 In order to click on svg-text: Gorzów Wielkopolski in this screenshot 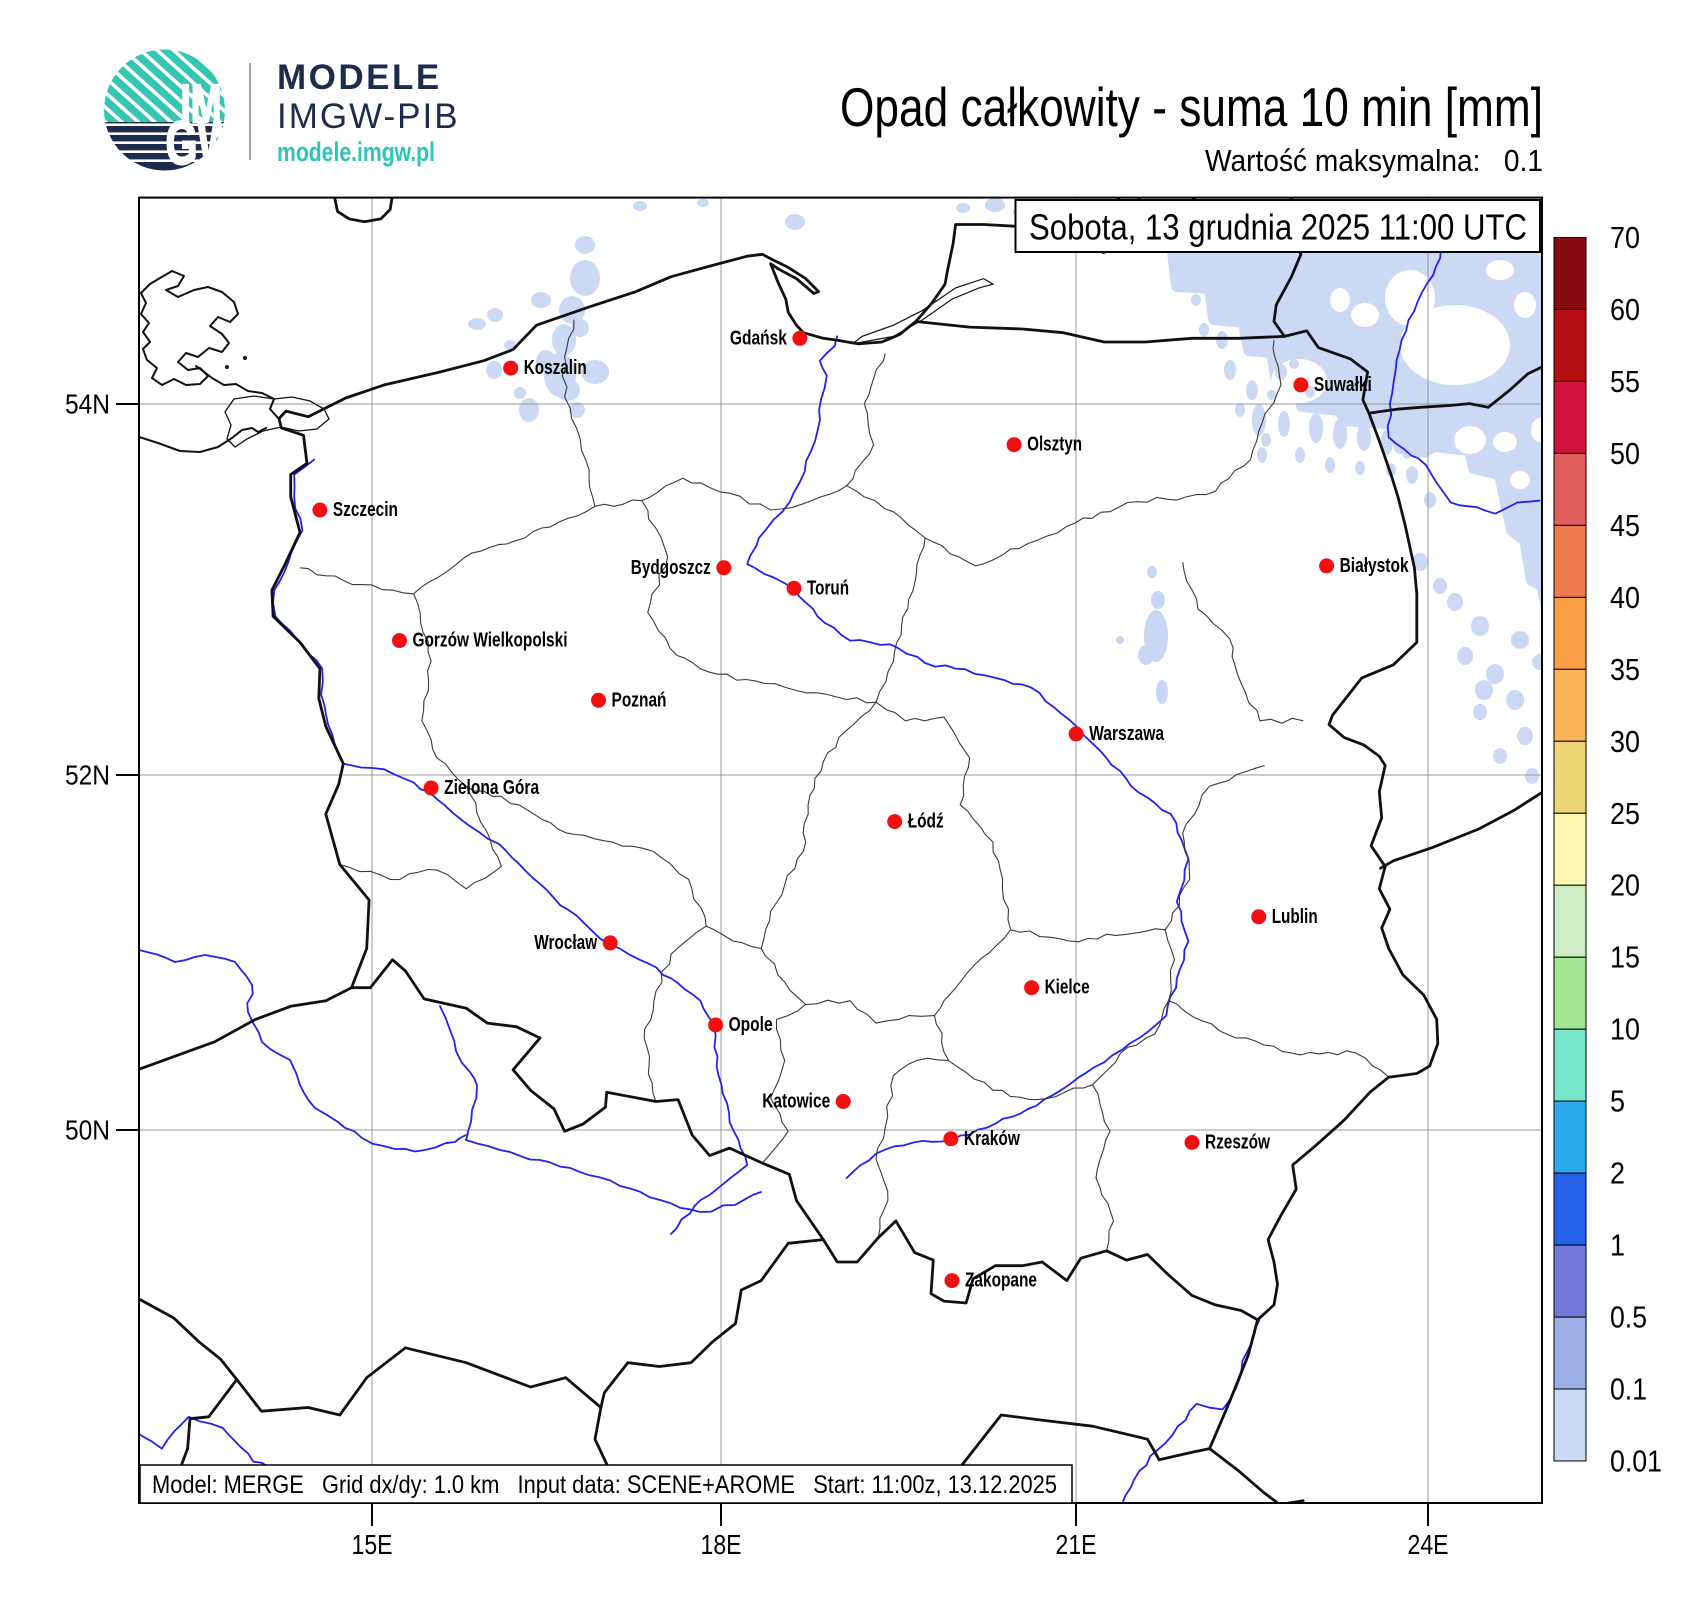, I will do `click(490, 641)`.